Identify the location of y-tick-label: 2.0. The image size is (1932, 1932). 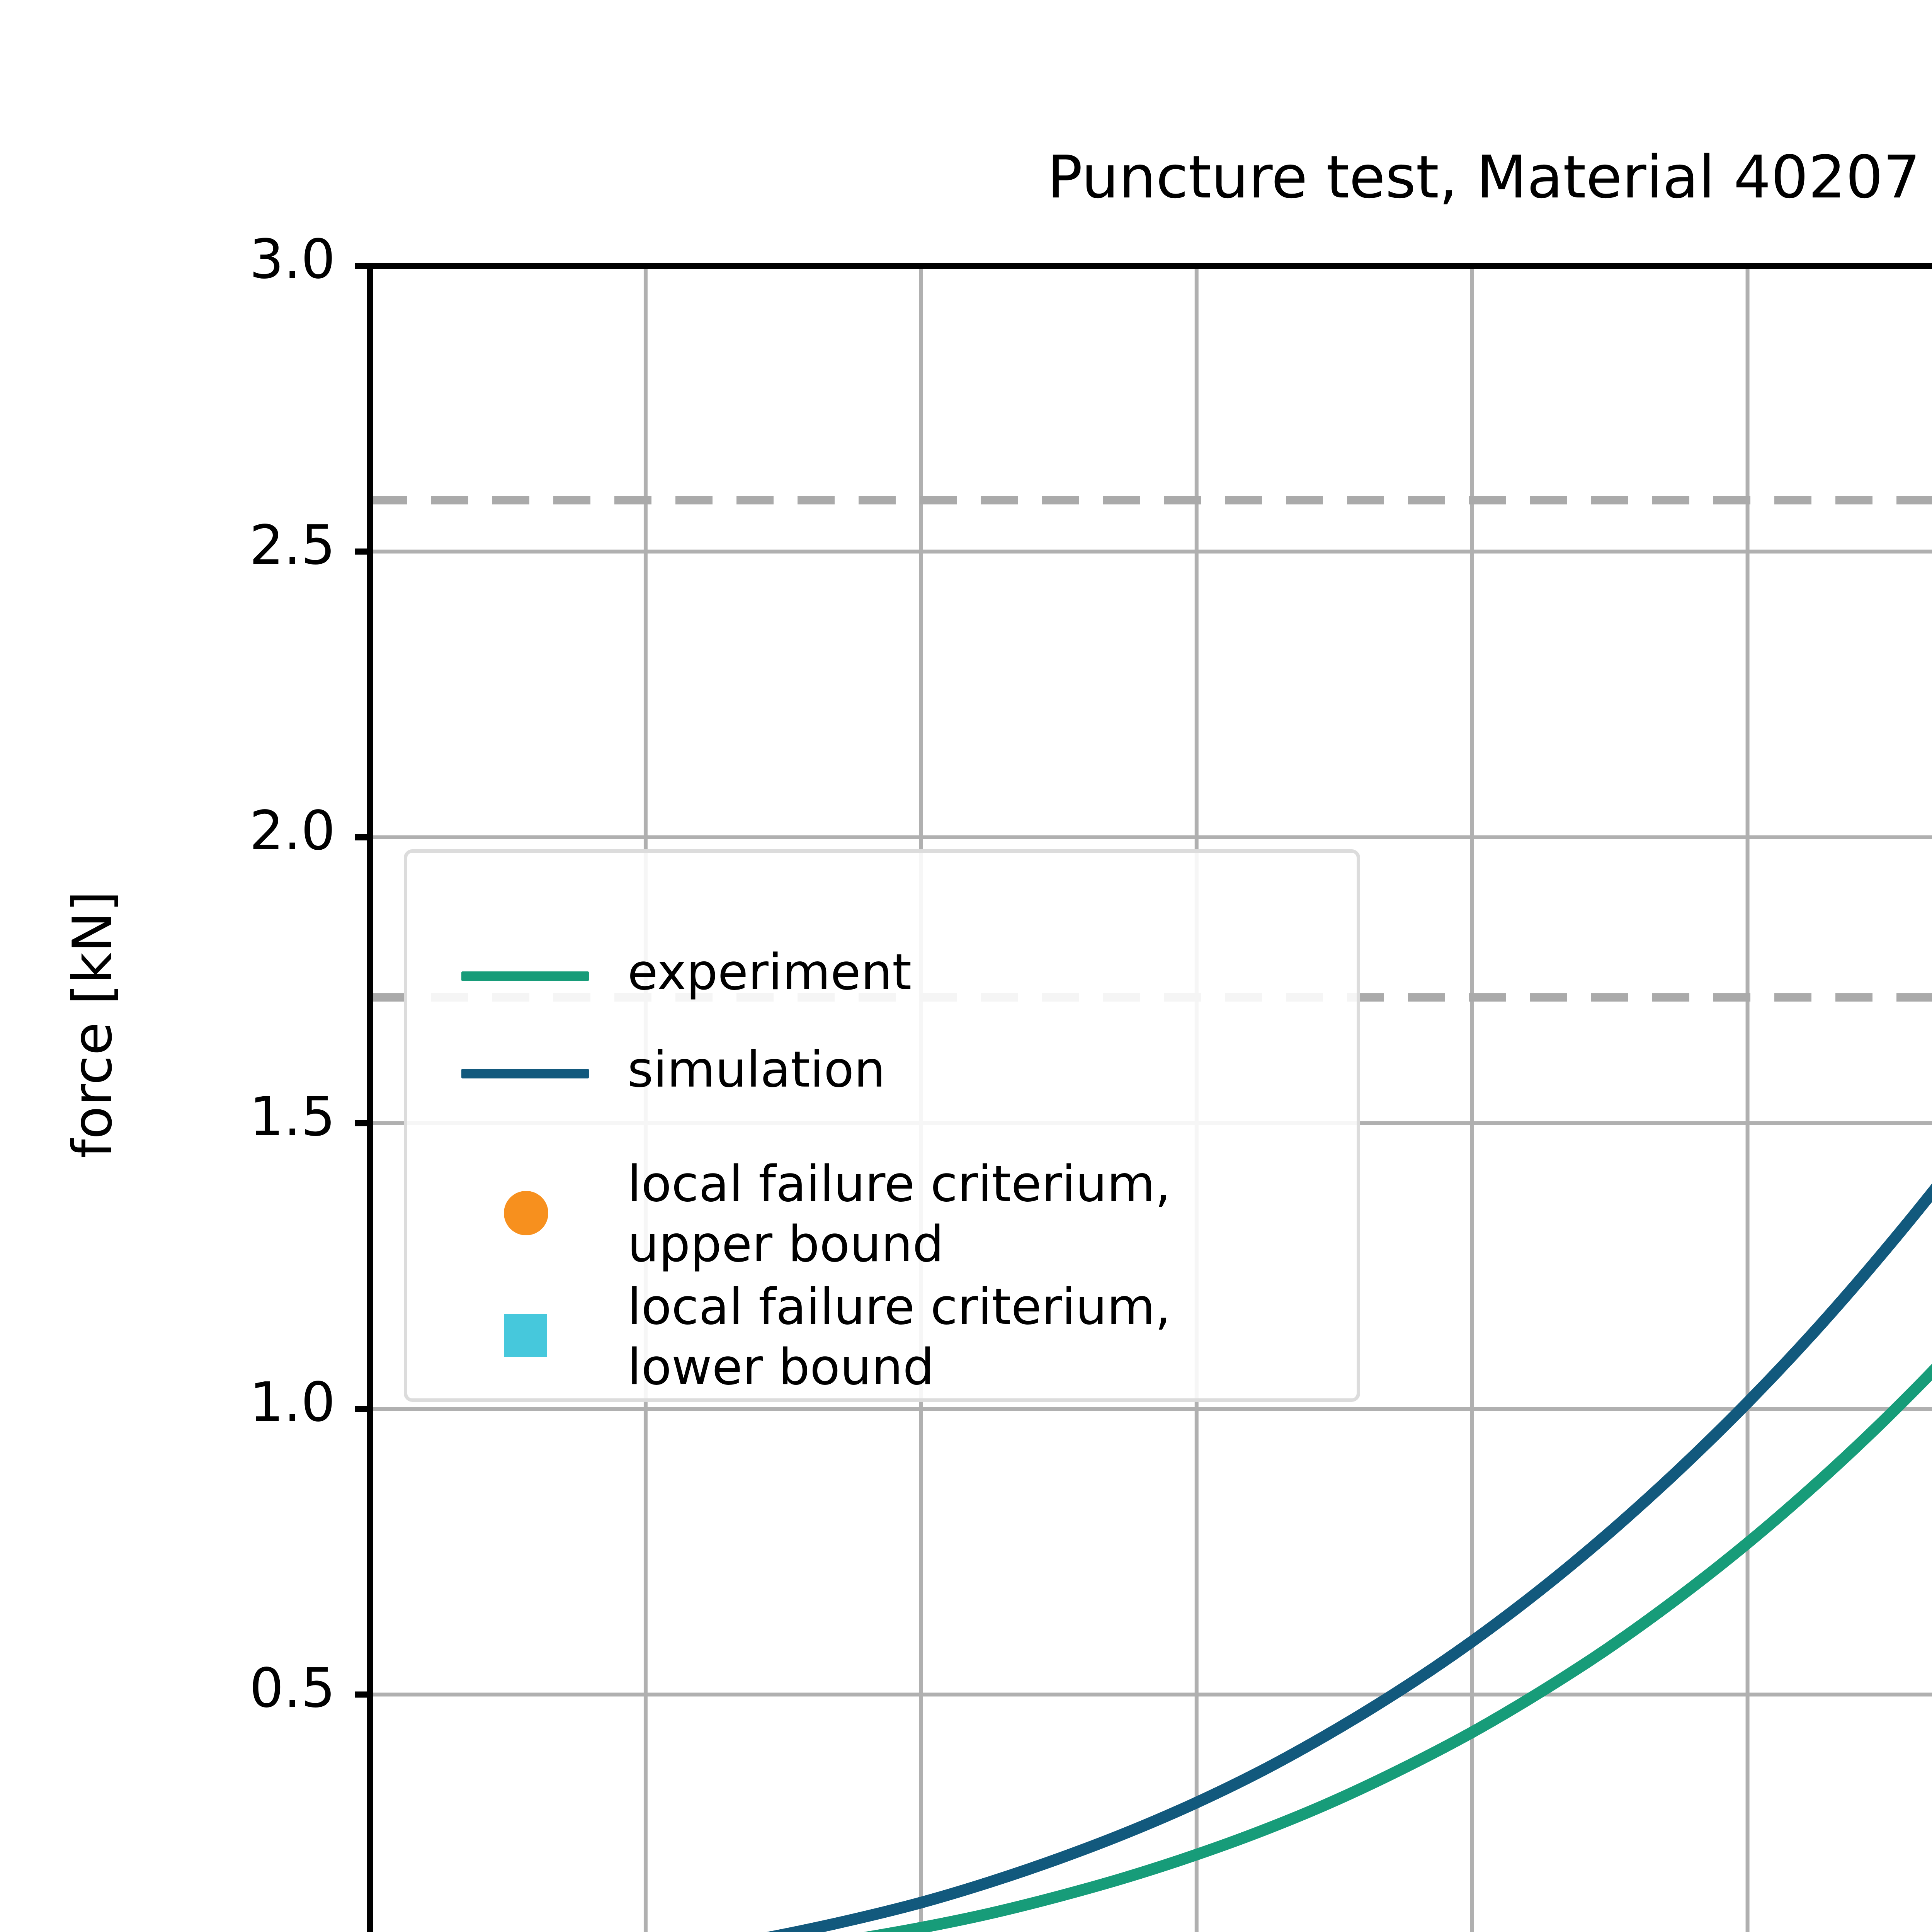
(292, 830).